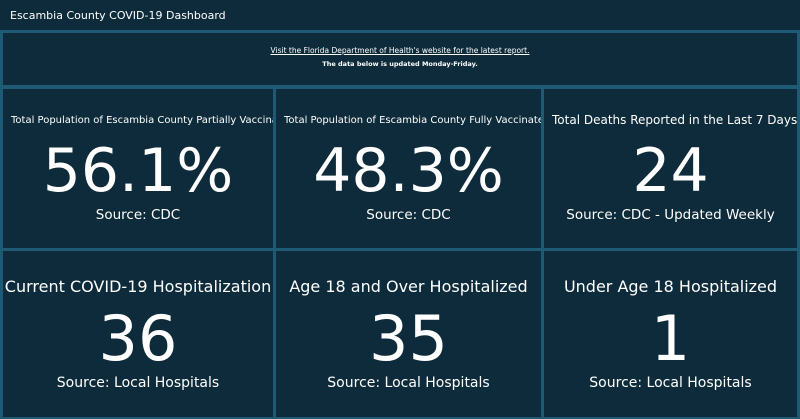  Describe the element at coordinates (400, 15) in the screenshot. I see `dashboard-header: Escambia County COVID-19 Dashboard` at that location.